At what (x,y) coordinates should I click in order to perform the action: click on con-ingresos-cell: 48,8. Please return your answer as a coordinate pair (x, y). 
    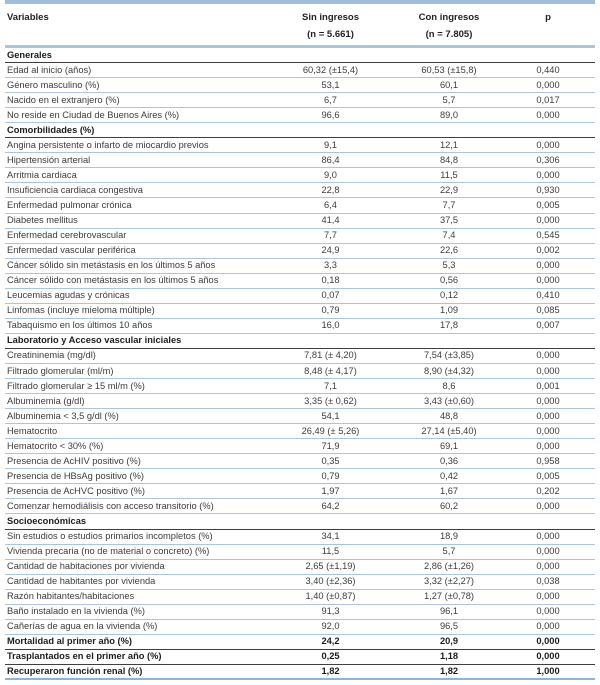
    Looking at the image, I should click on (449, 415).